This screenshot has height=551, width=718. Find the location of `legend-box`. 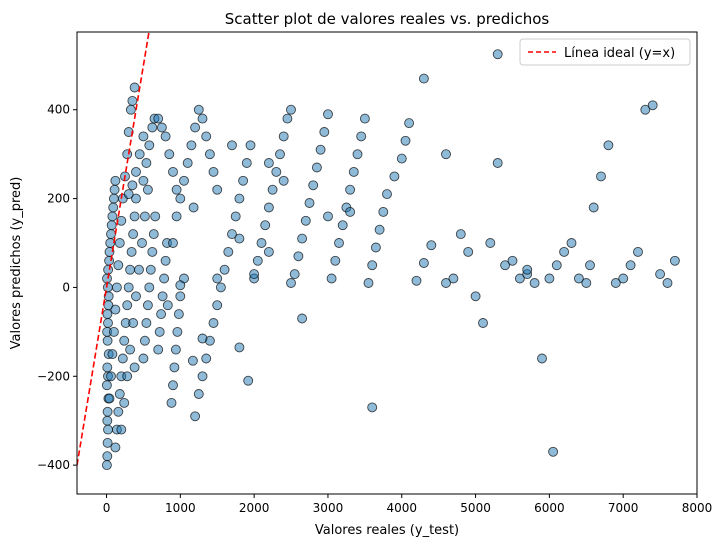

legend-box is located at coordinates (605, 52).